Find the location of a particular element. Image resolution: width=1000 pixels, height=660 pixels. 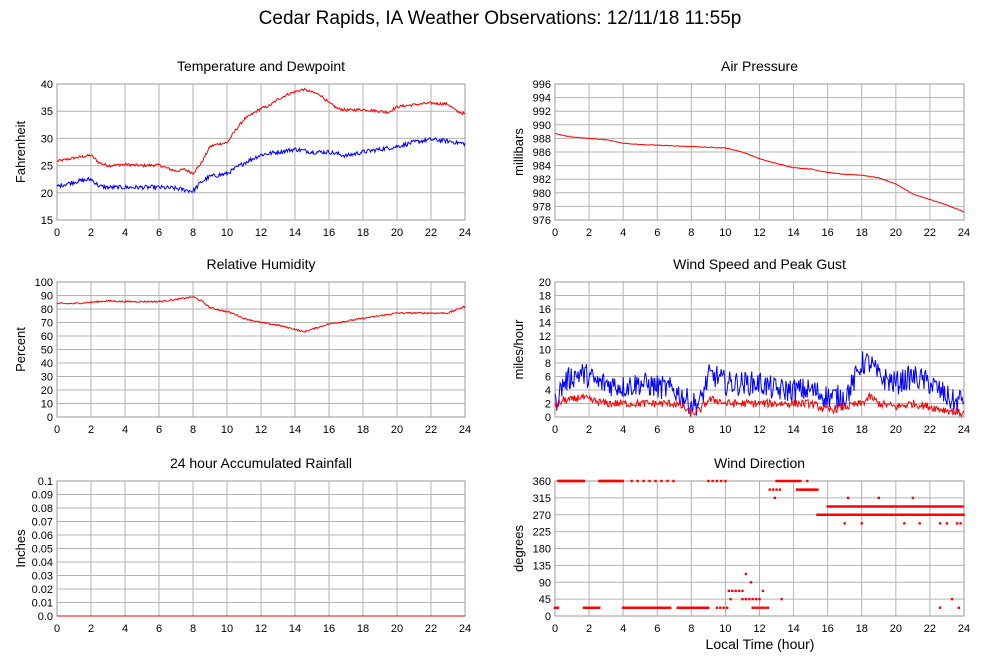

temperature-xtick-label: 0 is located at coordinates (57, 233).